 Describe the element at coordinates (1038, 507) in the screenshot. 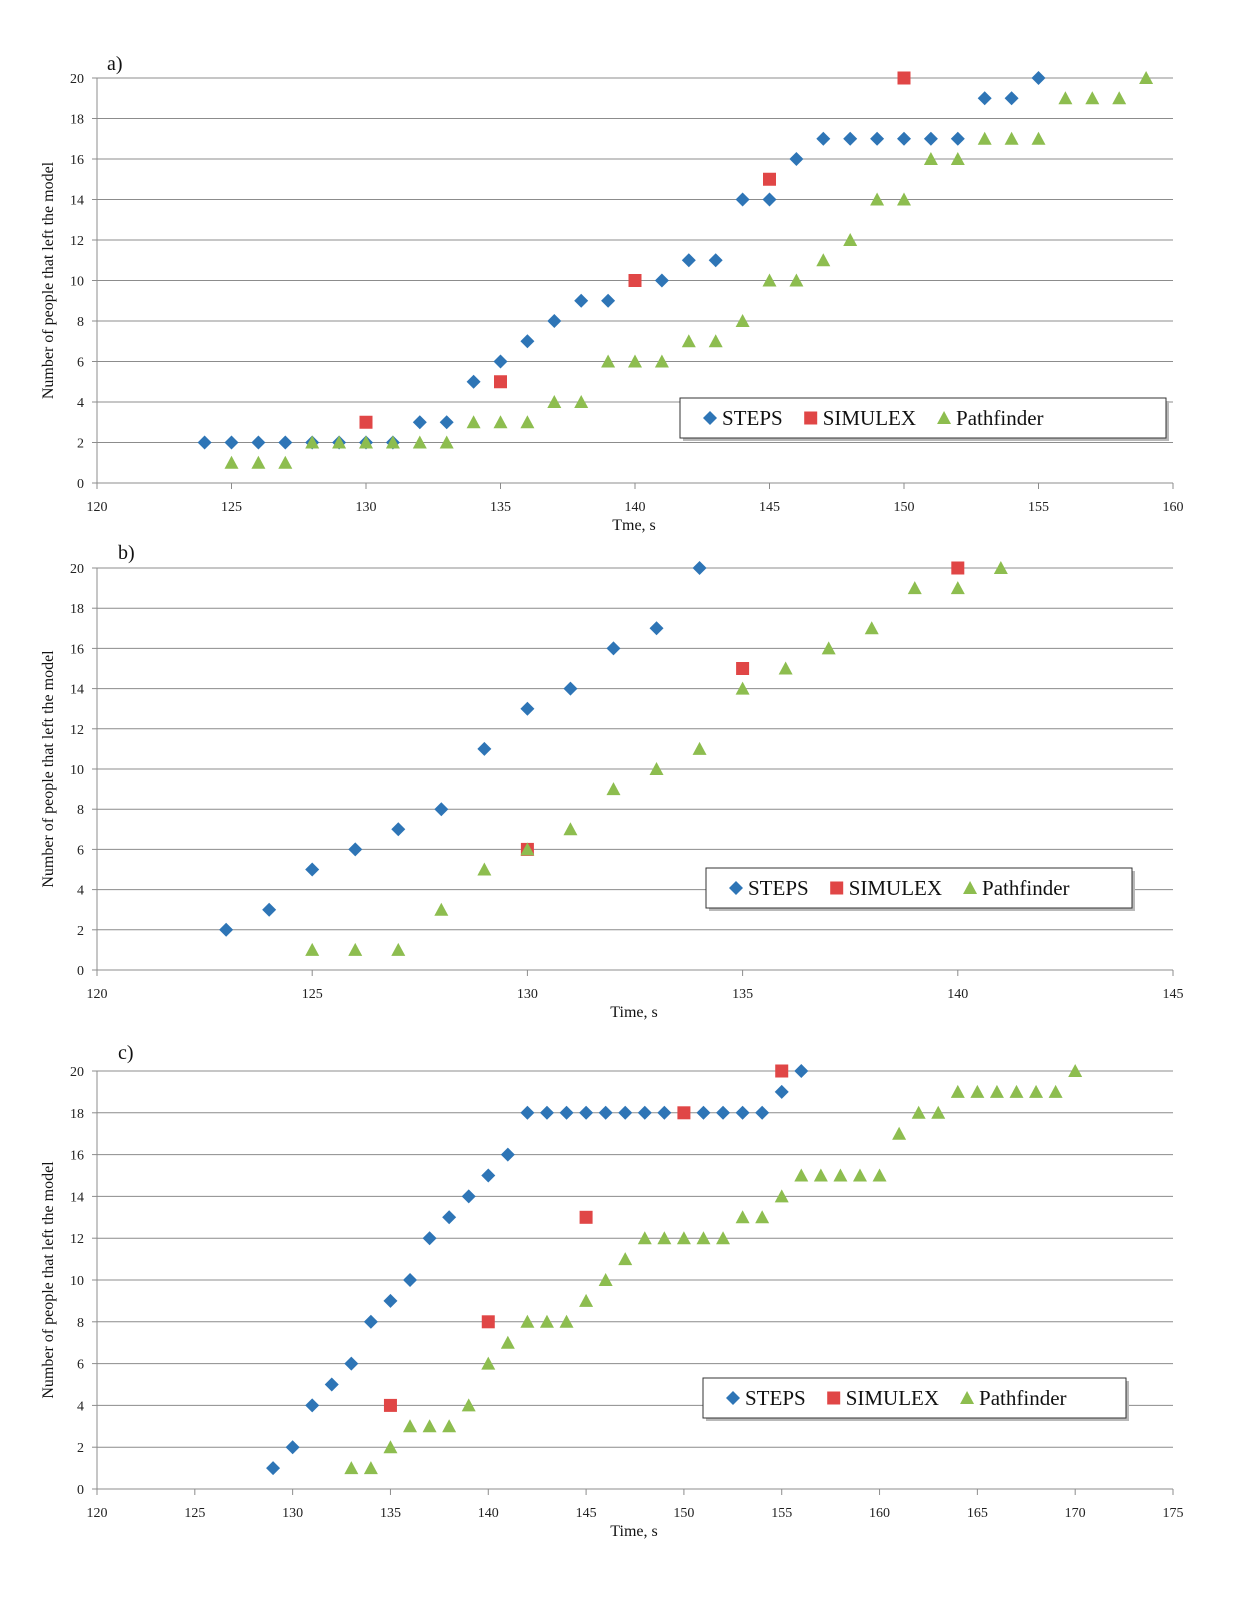

I see `x-tick-label: 155` at that location.